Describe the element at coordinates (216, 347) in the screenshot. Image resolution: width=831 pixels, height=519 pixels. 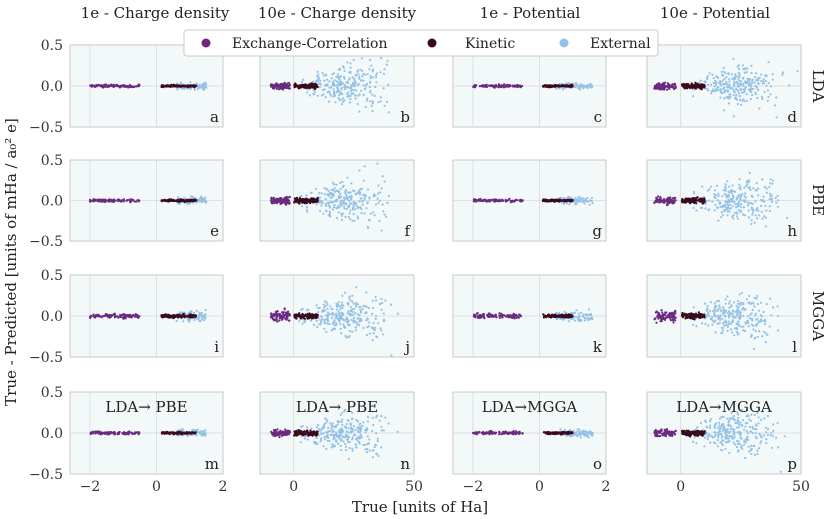
I see `panel-letter: i` at that location.